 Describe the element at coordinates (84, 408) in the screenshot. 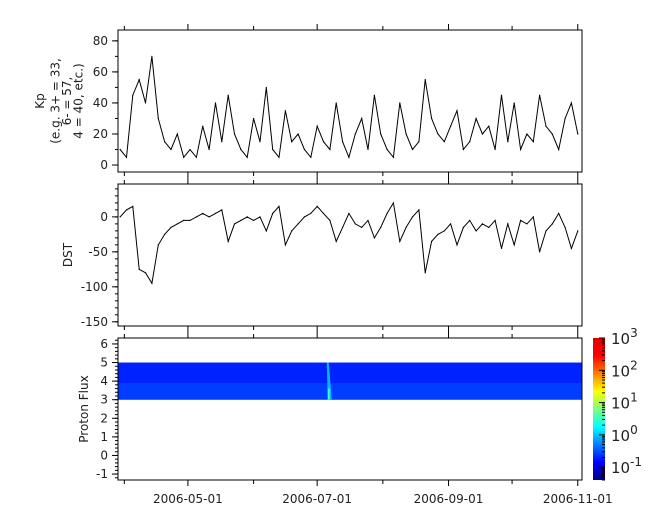

I see `y-axis-label: Proton Flux` at that location.